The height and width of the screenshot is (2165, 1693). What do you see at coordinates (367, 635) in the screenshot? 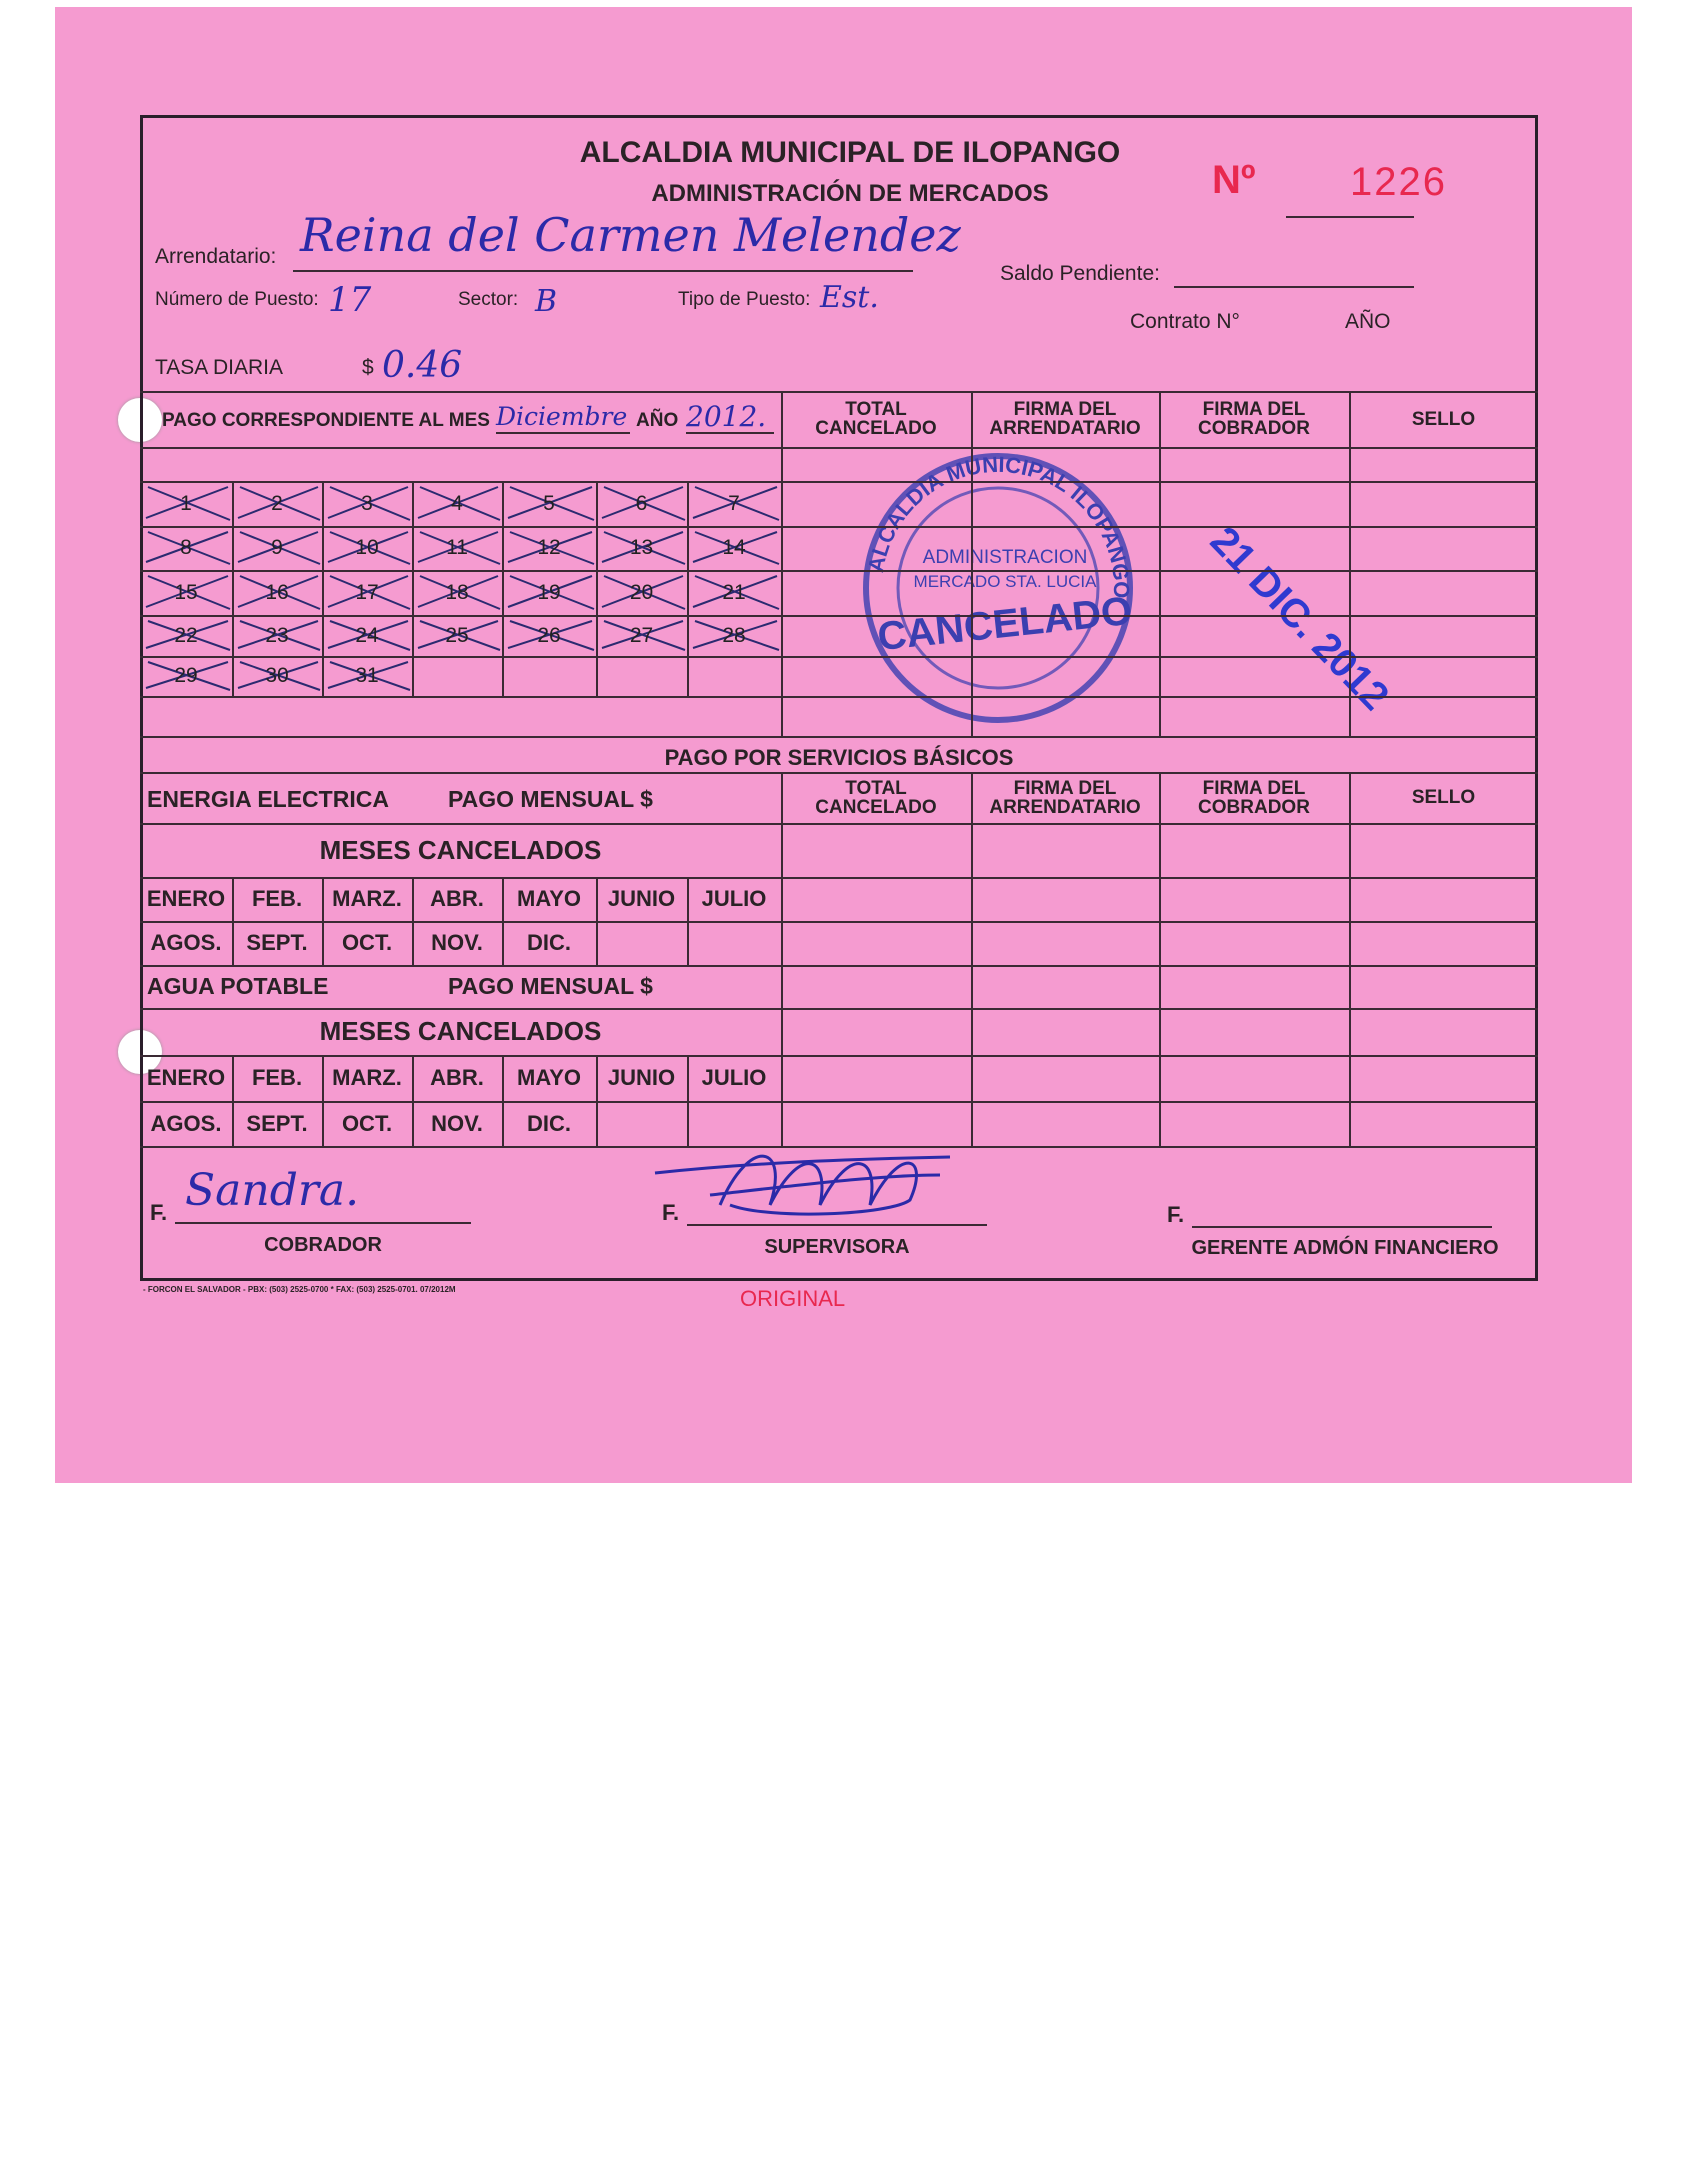
I see `day-cell-crossed: 24` at bounding box center [367, 635].